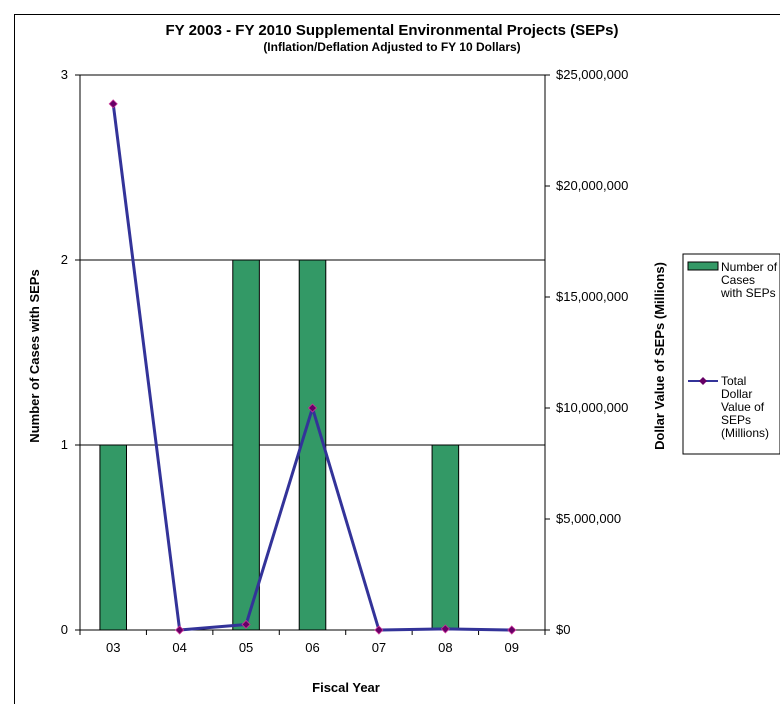 The image size is (780, 704). I want to click on x-tick-label: 03, so click(113, 647).